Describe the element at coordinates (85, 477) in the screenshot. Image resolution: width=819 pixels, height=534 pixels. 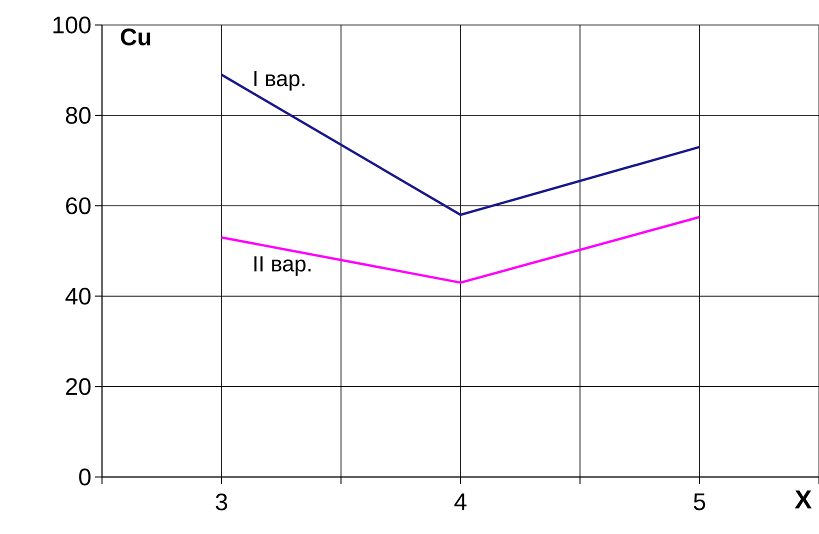
I see `y-tick-label: 0` at that location.